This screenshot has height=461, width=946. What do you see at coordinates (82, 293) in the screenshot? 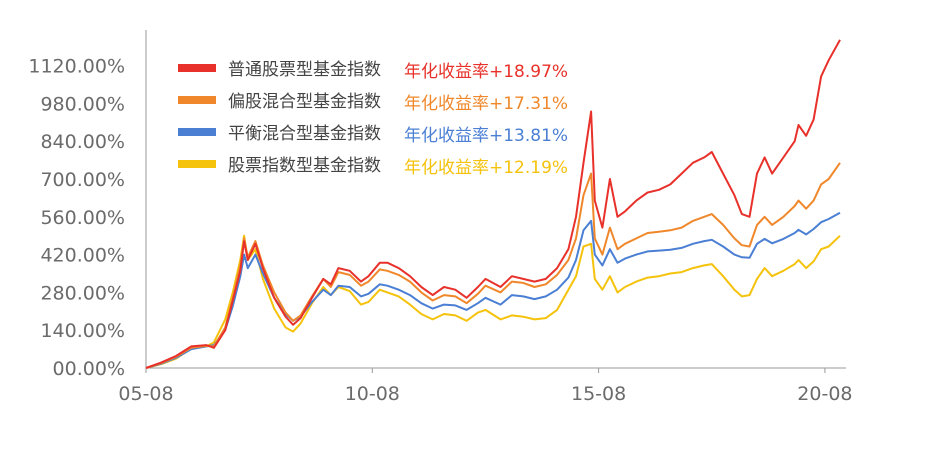
I see `y-tick-label: 280.00%` at bounding box center [82, 293].